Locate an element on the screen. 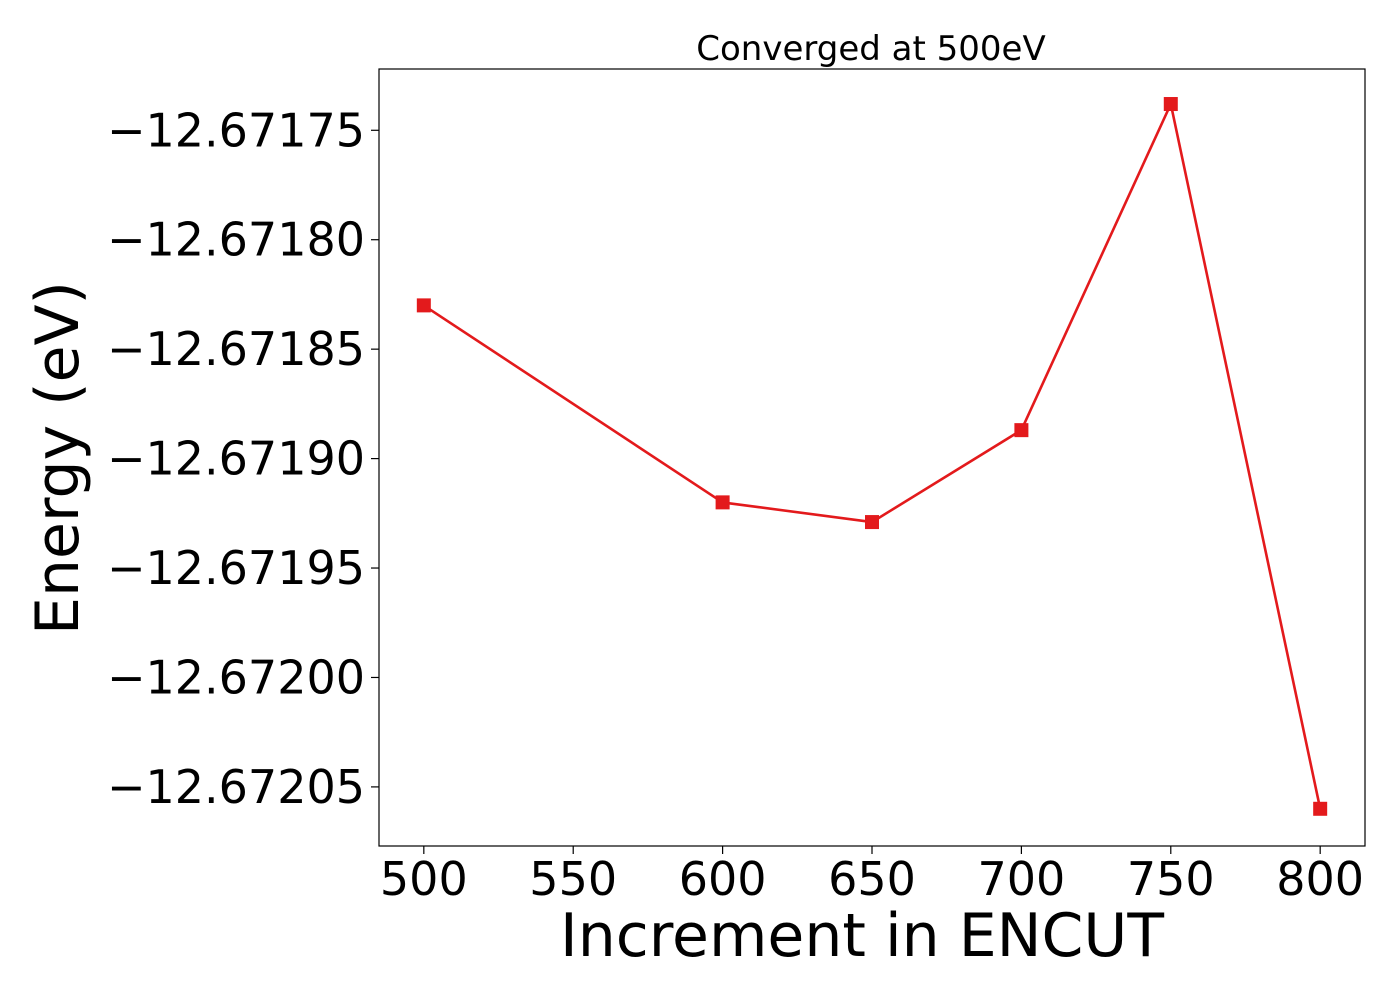 This screenshot has width=1400, height=1000. x-axis: 500 550 600 650 700 750 800 is located at coordinates (872, 876).